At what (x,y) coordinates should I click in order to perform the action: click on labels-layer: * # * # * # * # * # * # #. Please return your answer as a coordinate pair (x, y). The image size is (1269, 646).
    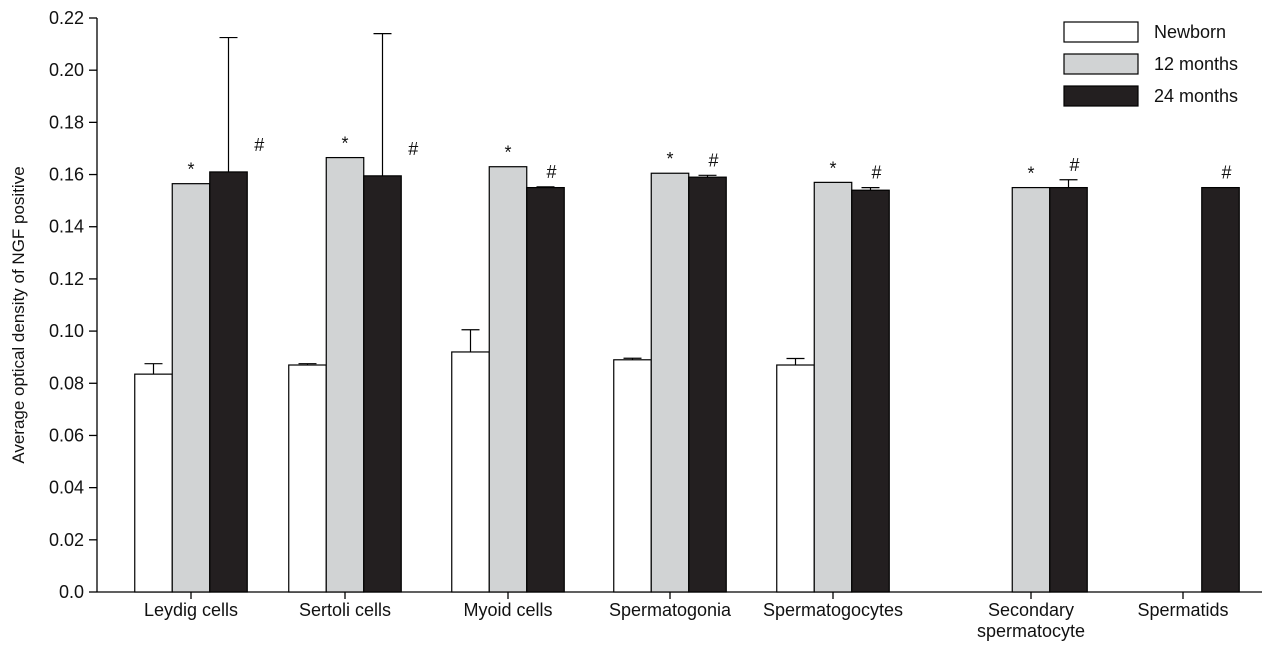
    Looking at the image, I should click on (709, 159).